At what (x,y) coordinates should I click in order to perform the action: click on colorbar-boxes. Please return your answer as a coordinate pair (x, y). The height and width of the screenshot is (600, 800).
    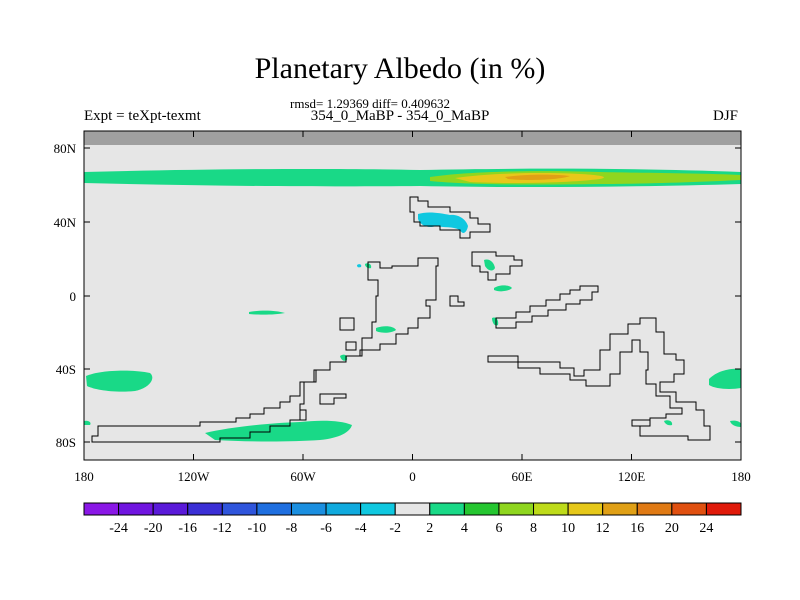
    Looking at the image, I should click on (412, 509).